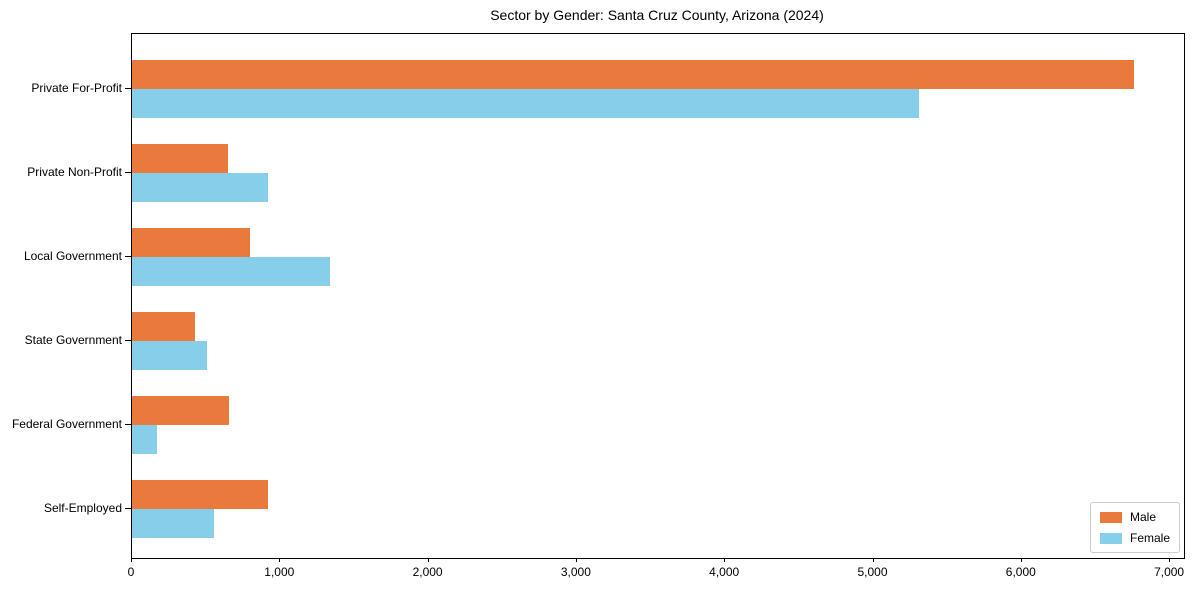  What do you see at coordinates (128, 508) in the screenshot?
I see `y-tick-mark-self-employed` at bounding box center [128, 508].